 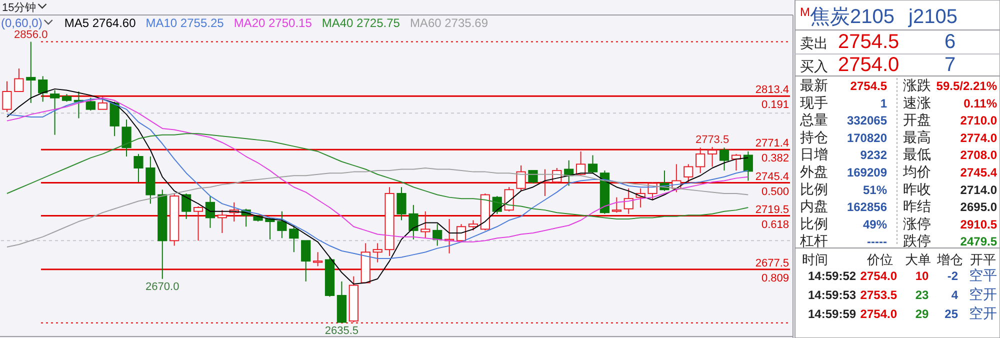 What do you see at coordinates (163, 286) in the screenshot?
I see `annotation: 2670.0` at bounding box center [163, 286].